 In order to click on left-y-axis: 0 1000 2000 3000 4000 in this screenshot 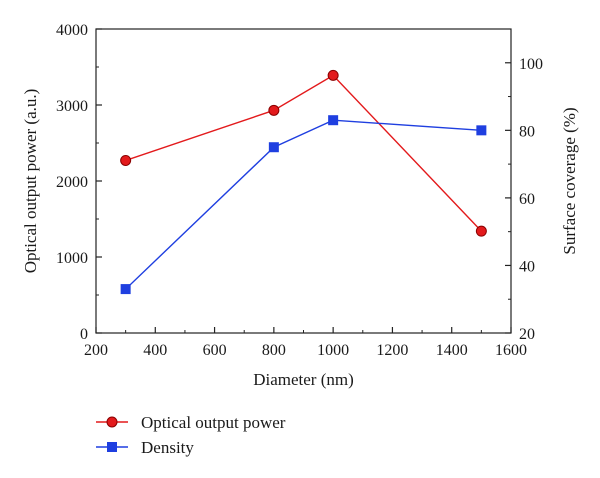, I will do `click(79, 182)`.